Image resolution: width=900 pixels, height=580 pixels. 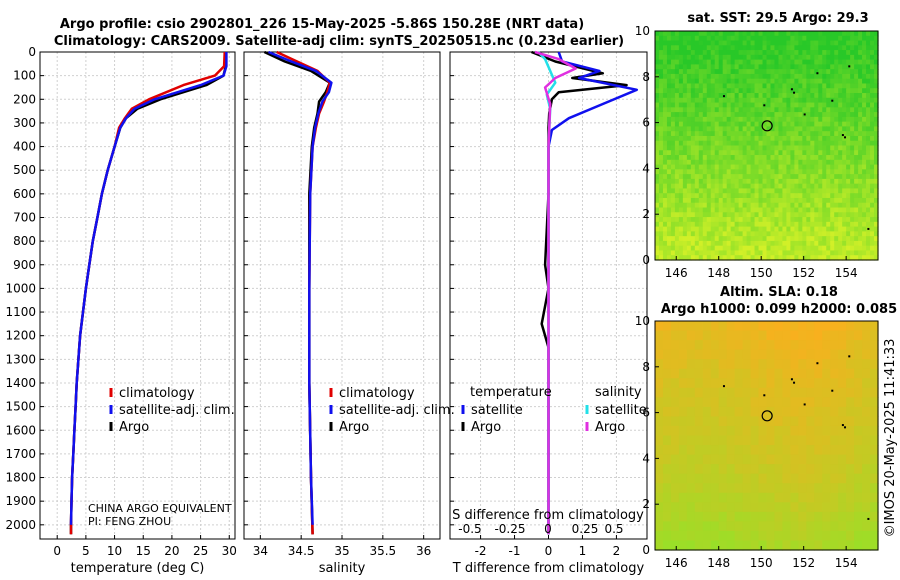 I want to click on x-tick-label: 30, so click(x=229, y=551).